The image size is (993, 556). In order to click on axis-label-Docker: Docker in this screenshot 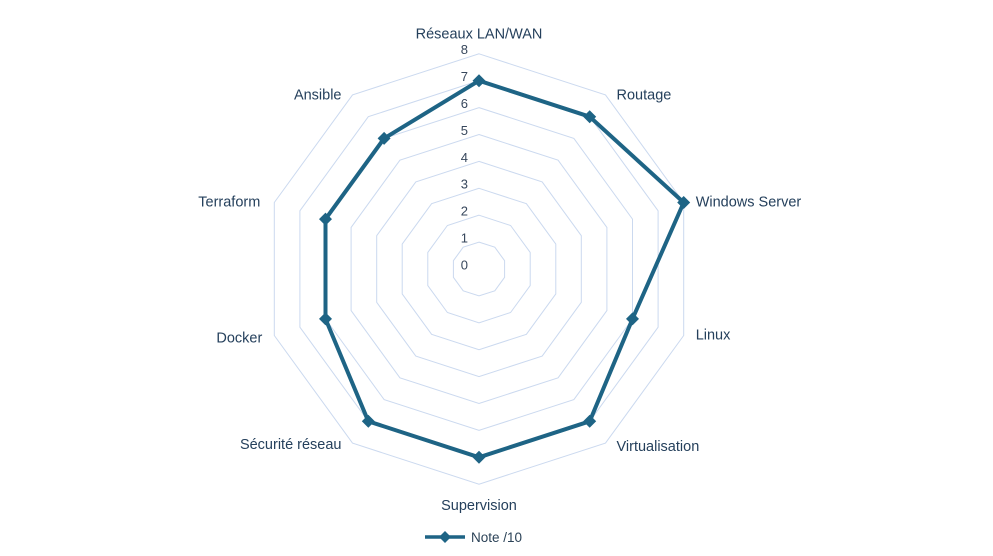, I will do `click(239, 338)`.